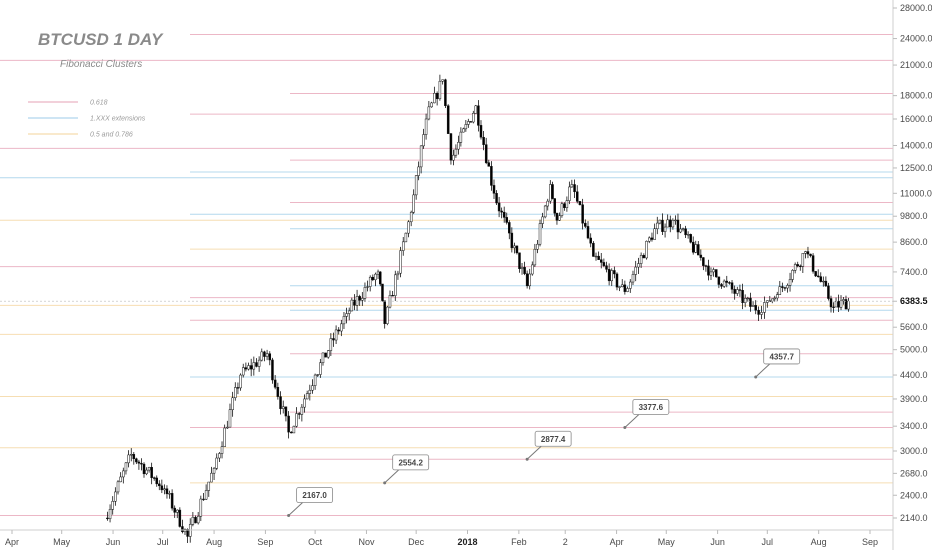 This screenshot has height=550, width=932. What do you see at coordinates (667, 542) in the screenshot?
I see `x-tick-label: May` at bounding box center [667, 542].